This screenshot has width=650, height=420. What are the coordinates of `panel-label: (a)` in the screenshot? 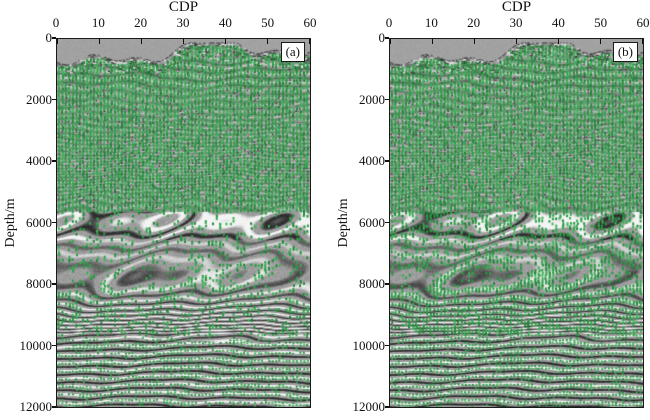 It's located at (292, 52).